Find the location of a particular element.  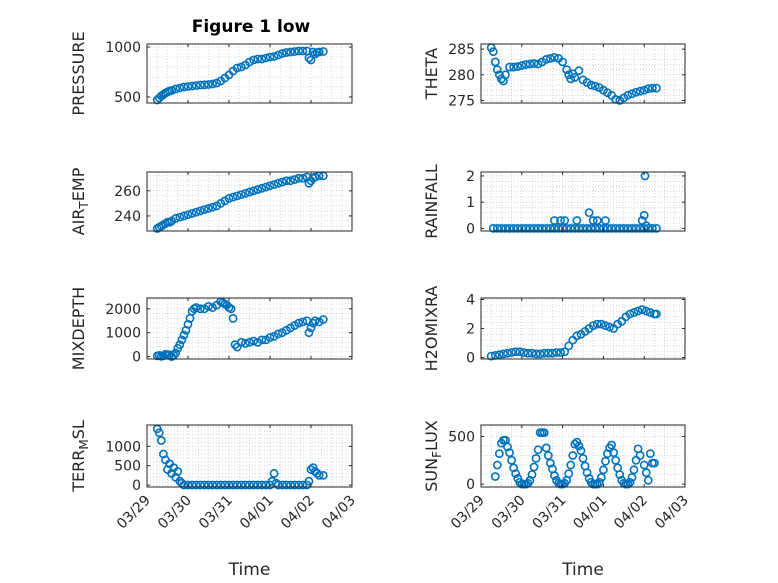

y-axis-label-part: EMP is located at coordinates (78, 184).